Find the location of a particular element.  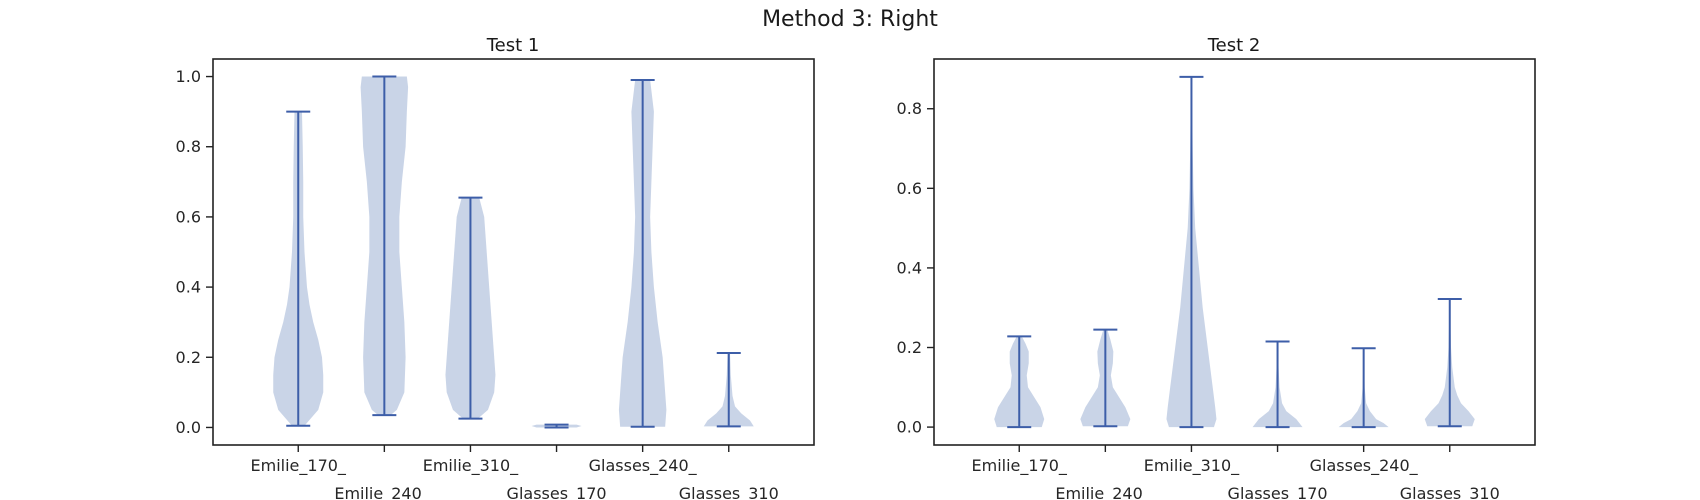

chart-title: Test 1 is located at coordinates (513, 45).